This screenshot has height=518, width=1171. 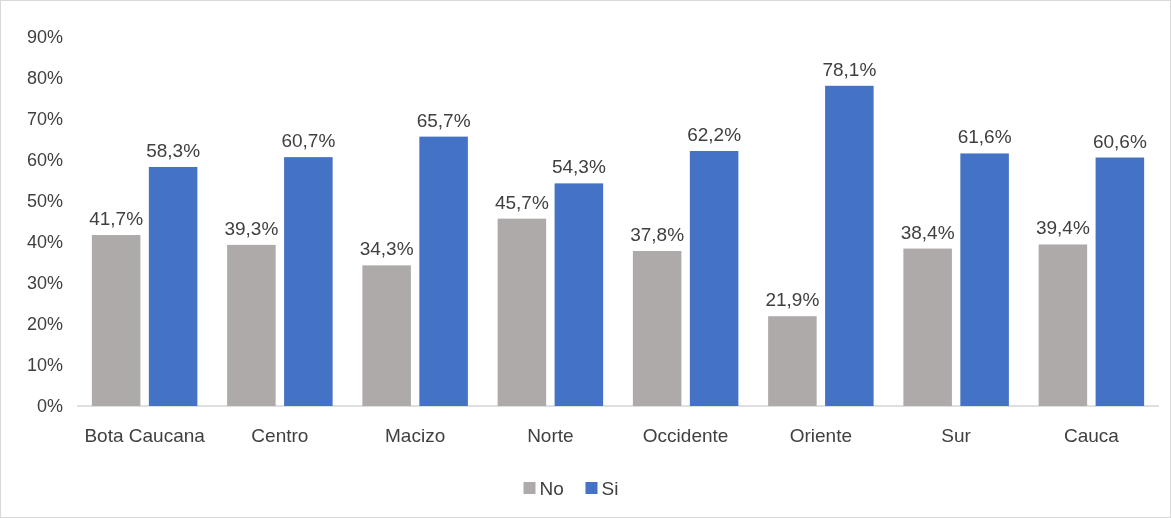 What do you see at coordinates (44, 119) in the screenshot?
I see `y-tick-label: 70%` at bounding box center [44, 119].